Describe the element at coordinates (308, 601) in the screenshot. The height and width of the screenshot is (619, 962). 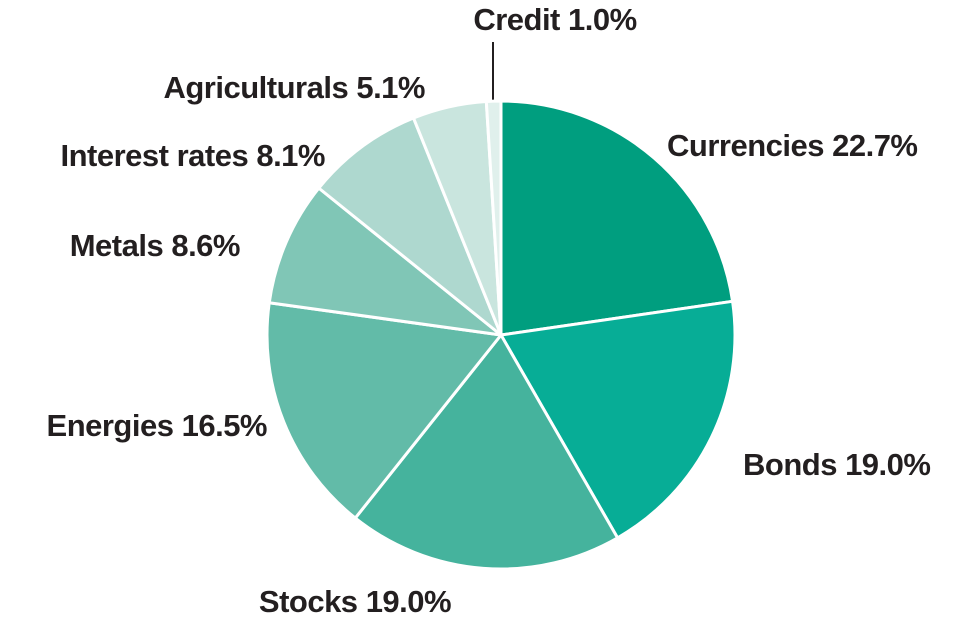
I see `category-name: Stocks` at that location.